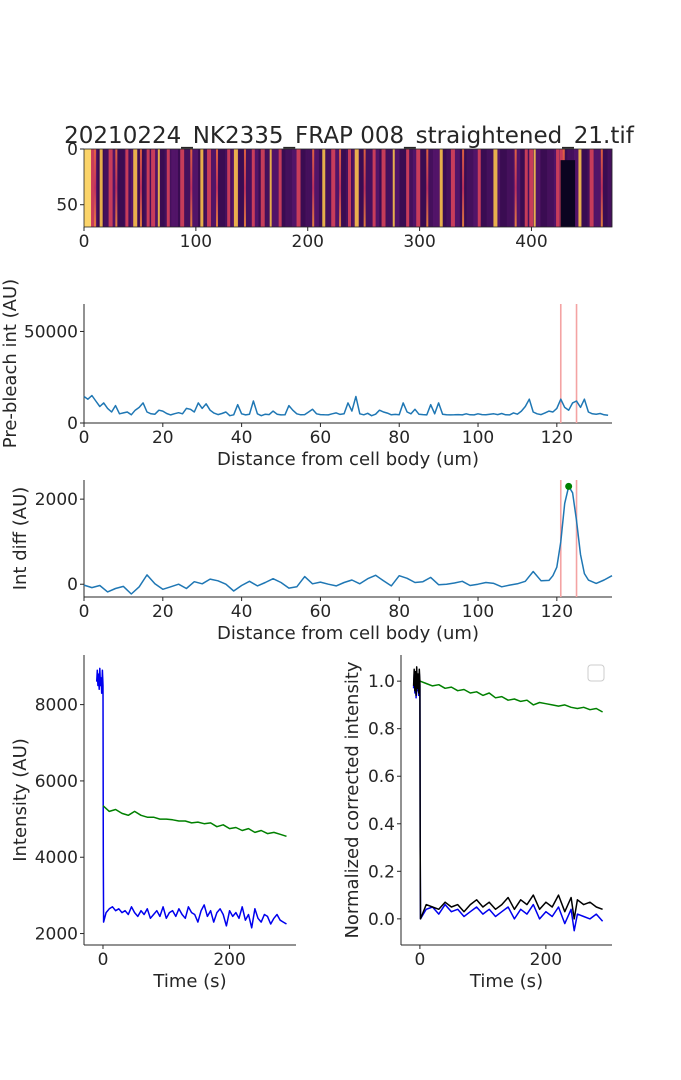 This screenshot has height=1080, width=681. Describe the element at coordinates (419, 242) in the screenshot. I see `x-tick-label: 300` at that location.